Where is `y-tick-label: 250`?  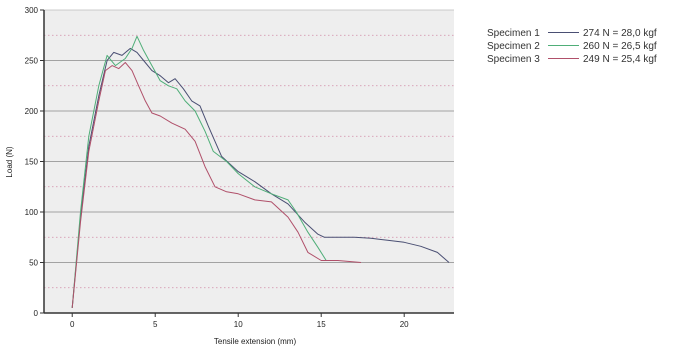
y-tick-label: 250 is located at coordinates (32, 61).